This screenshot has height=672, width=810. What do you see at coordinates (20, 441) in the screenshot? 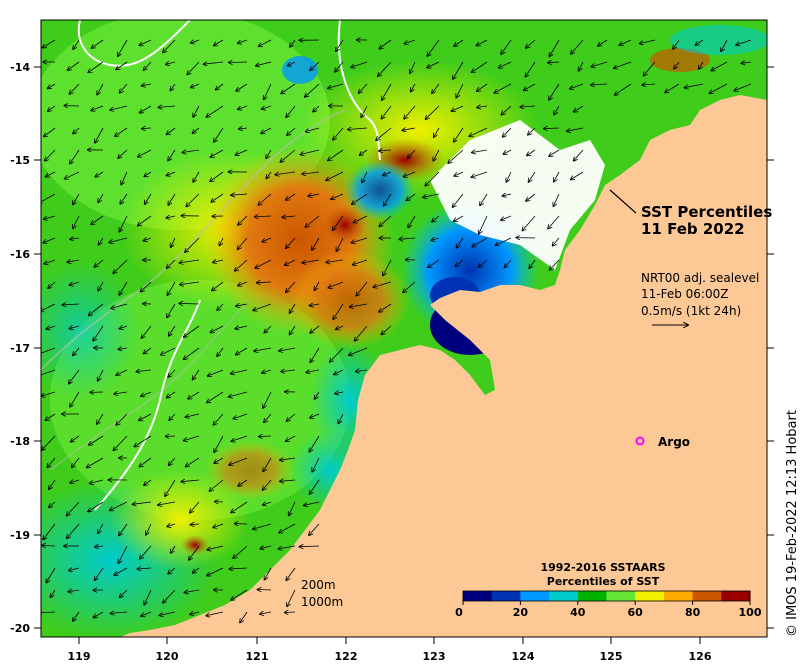
I see `lat-tick-18: -18` at bounding box center [20, 441].